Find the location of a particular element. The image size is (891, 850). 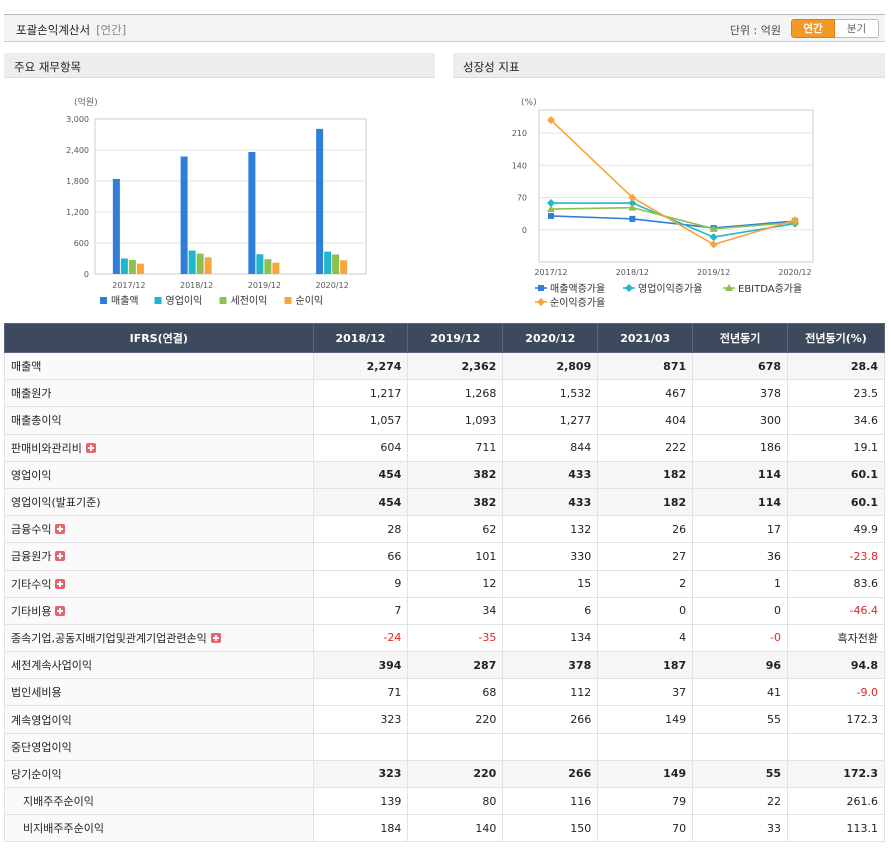

row-label-text: 영업이익 is located at coordinates (31, 475).